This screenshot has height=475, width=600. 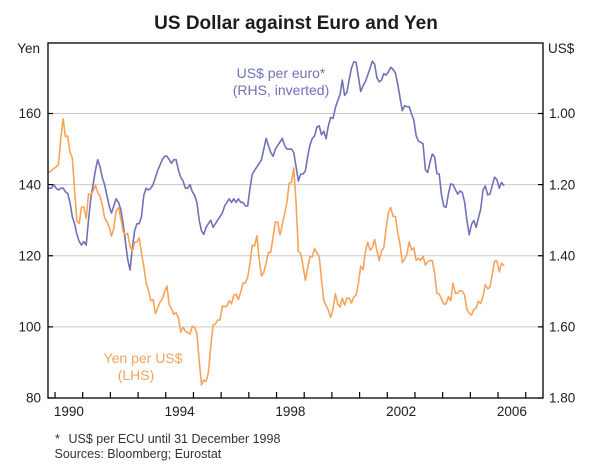 I want to click on left-axis-tick-label: 160, so click(x=29, y=113).